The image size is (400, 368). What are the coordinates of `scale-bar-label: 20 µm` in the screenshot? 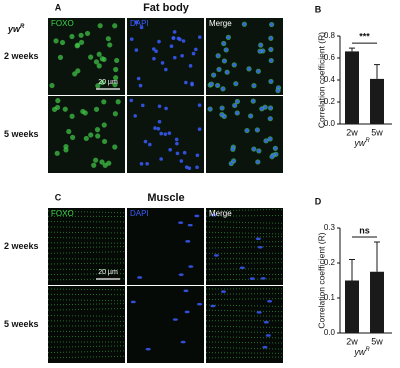 It's located at (108, 82).